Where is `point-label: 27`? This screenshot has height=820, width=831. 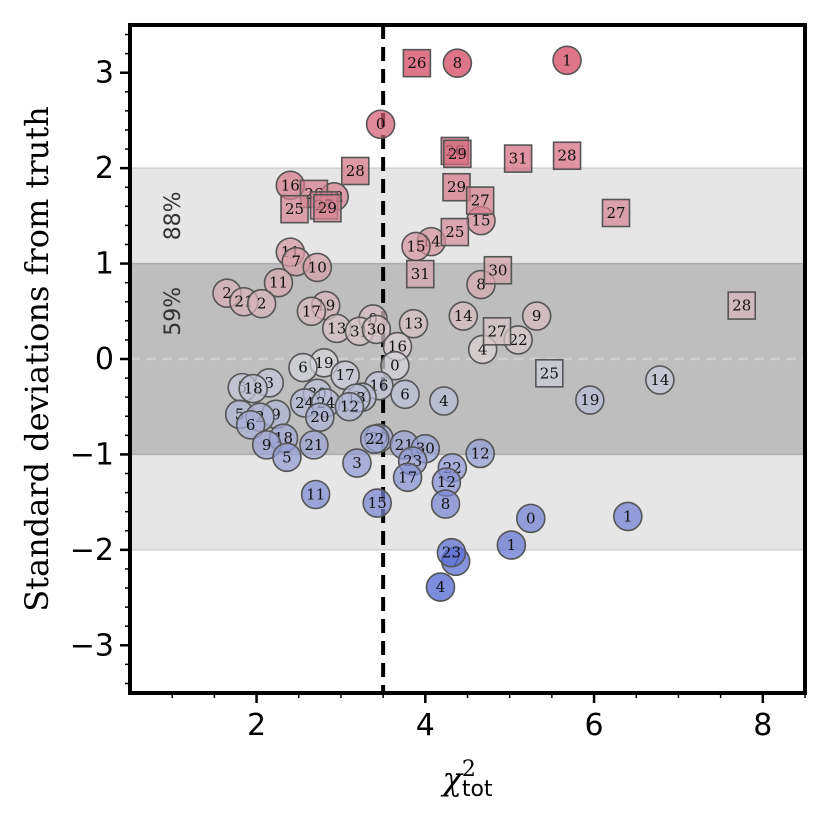
point-label: 27 is located at coordinates (480, 201).